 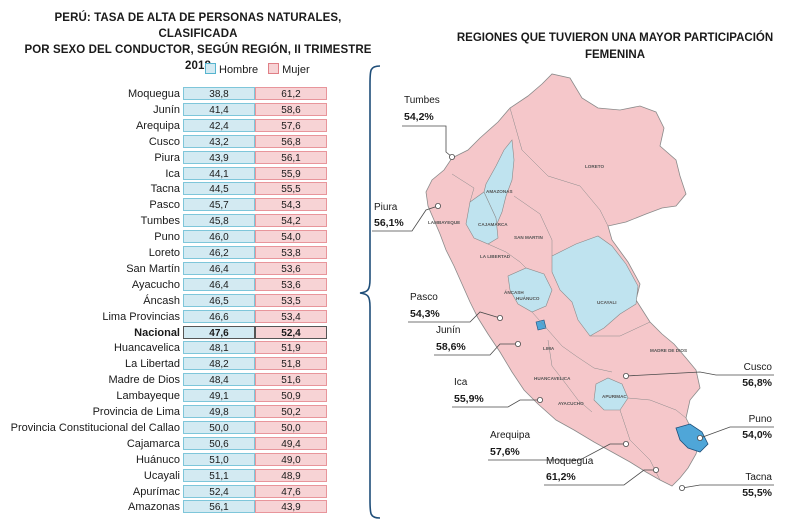 What do you see at coordinates (219, 491) in the screenshot?
I see `hombre-value: 52,4` at bounding box center [219, 491].